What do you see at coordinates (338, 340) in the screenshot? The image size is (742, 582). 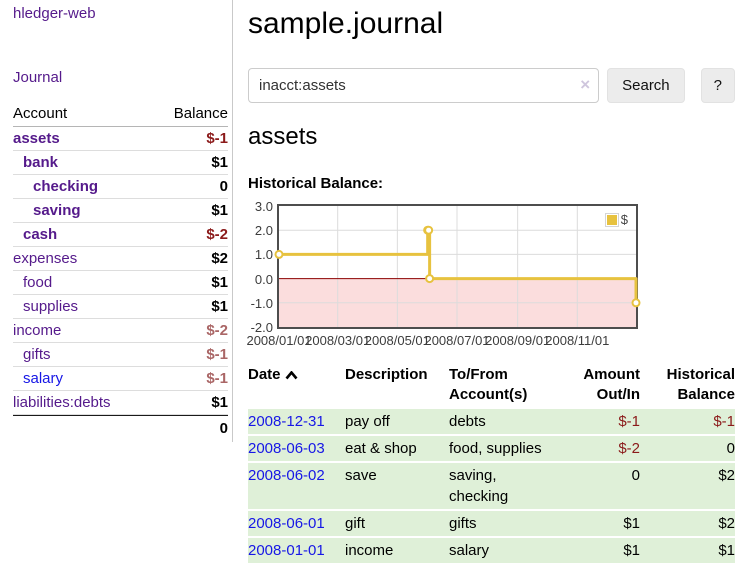 I see `x-axis-tick-label: 2008/03/01` at bounding box center [338, 340].